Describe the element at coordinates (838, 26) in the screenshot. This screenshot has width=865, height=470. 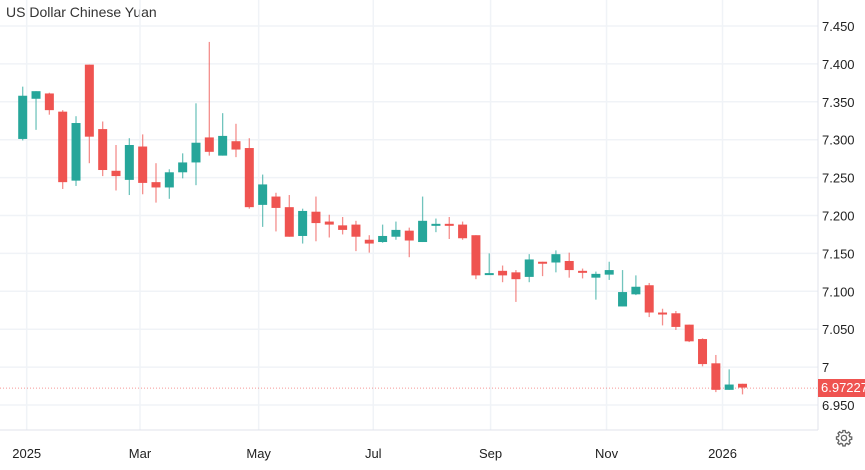
I see `y-tick-label: 7.450` at that location.